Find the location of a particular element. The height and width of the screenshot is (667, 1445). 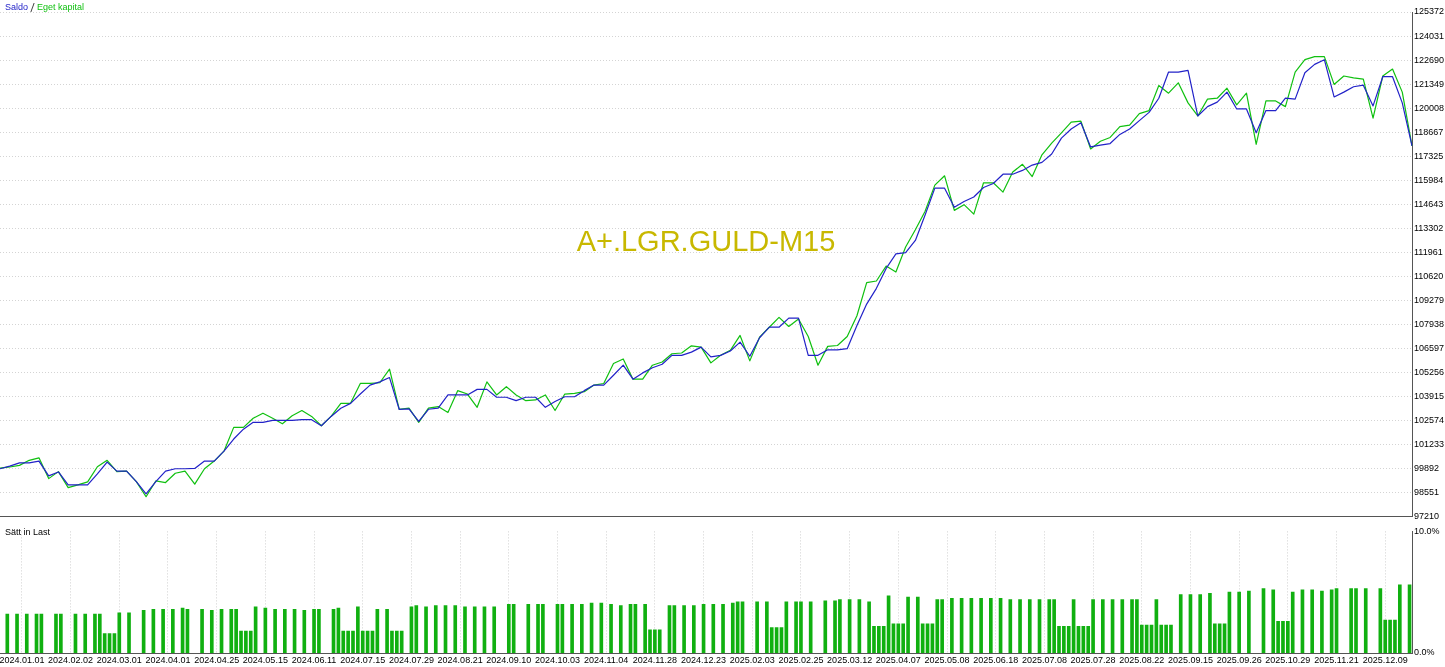

y-tick-label: 115984 is located at coordinates (1429, 179).